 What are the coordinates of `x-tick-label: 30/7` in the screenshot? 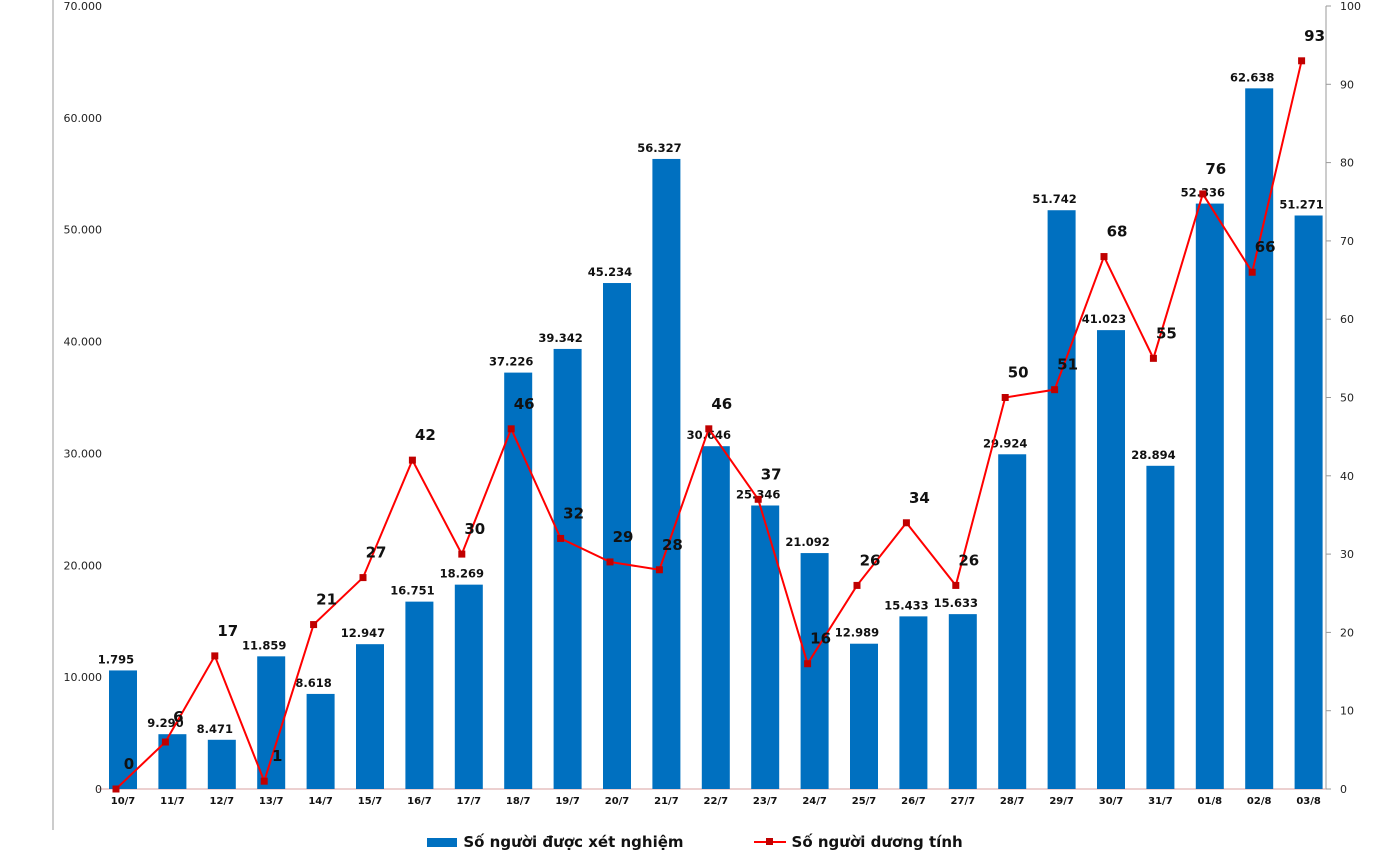 It's located at (1111, 801).